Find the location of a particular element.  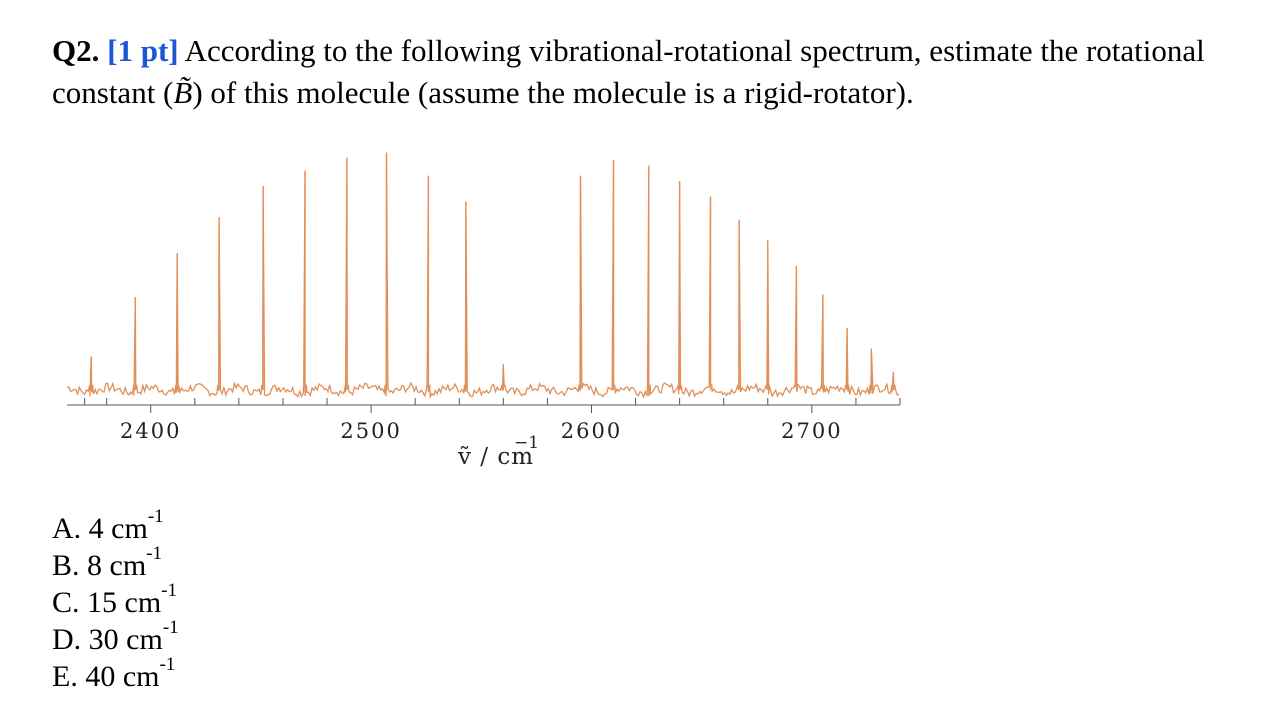

question-points: [1 pt] is located at coordinates (143, 50).